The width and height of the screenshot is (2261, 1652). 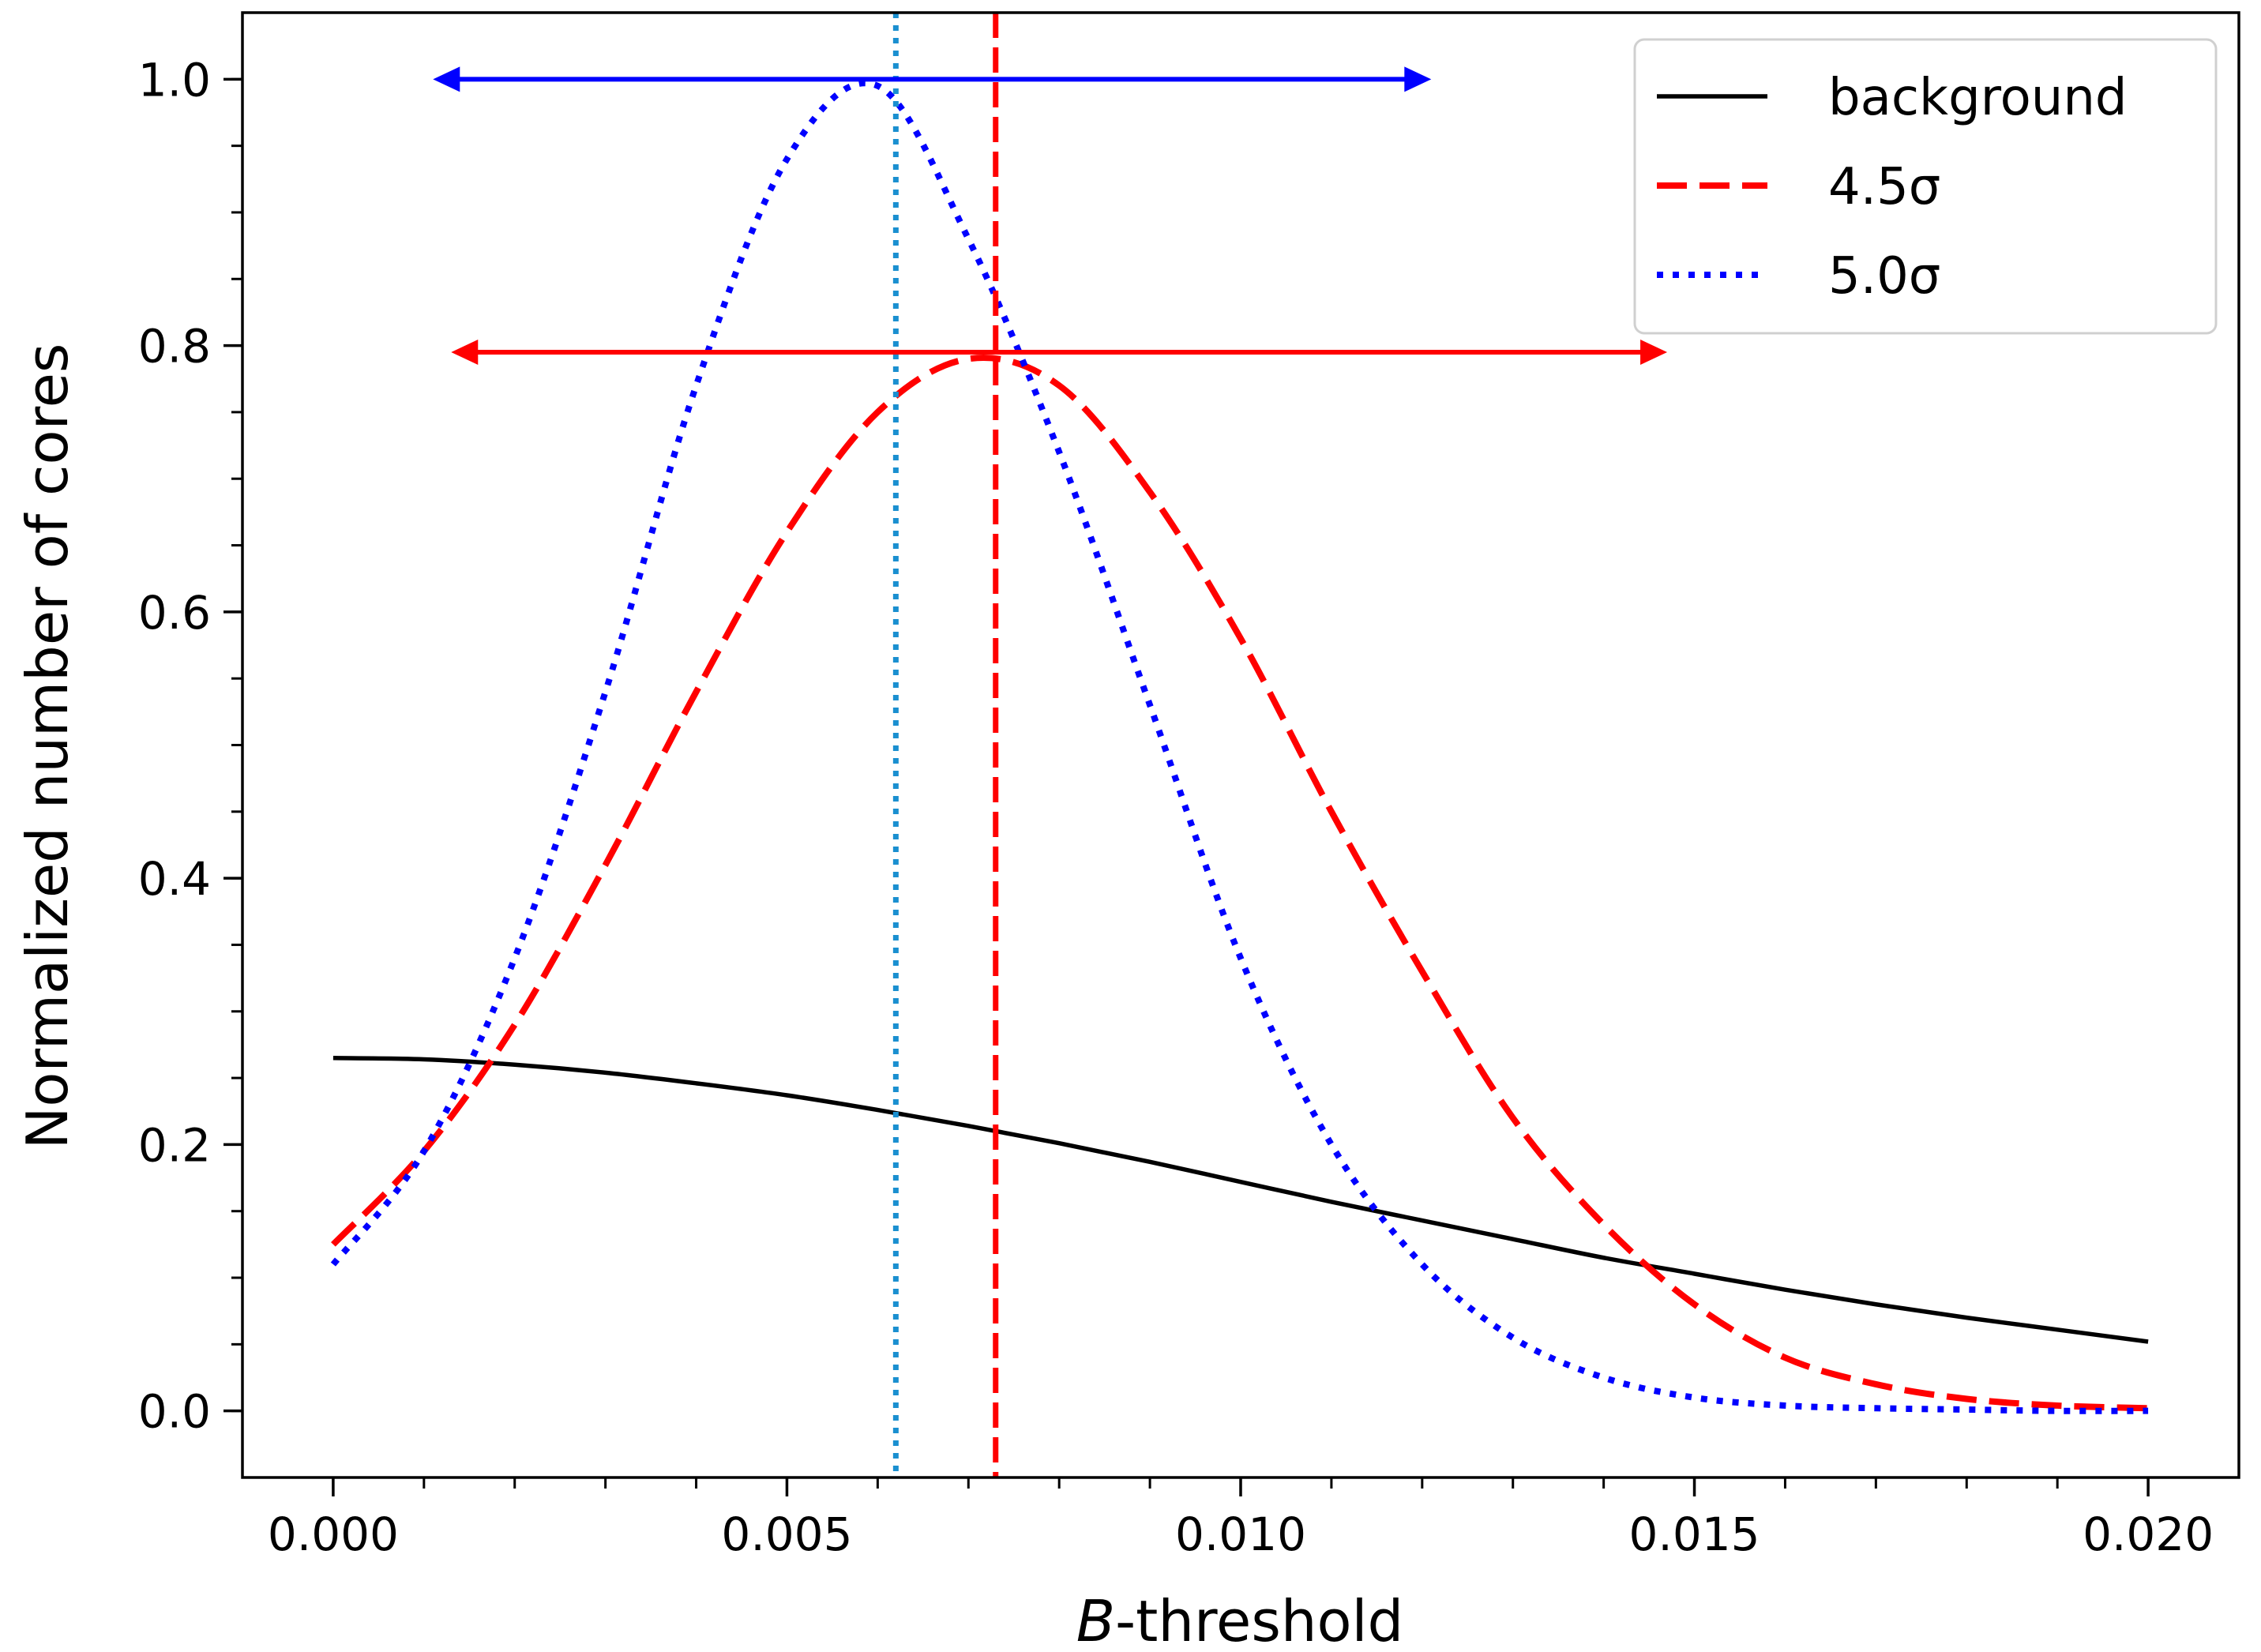 I want to click on y-tick-label: 0.6, so click(x=174, y=613).